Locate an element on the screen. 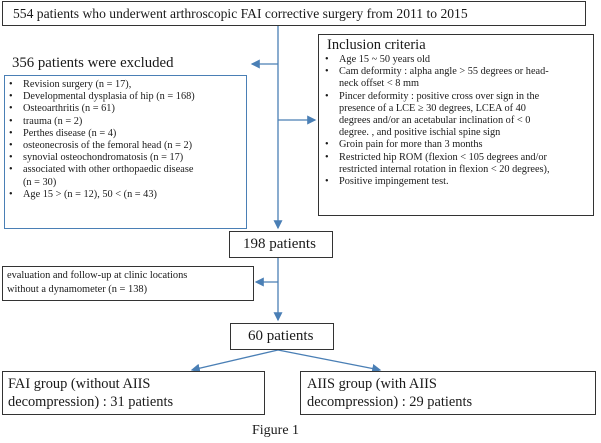  inclusion-item-line: Age 15 ~ 50 years old is located at coordinates (385, 59).